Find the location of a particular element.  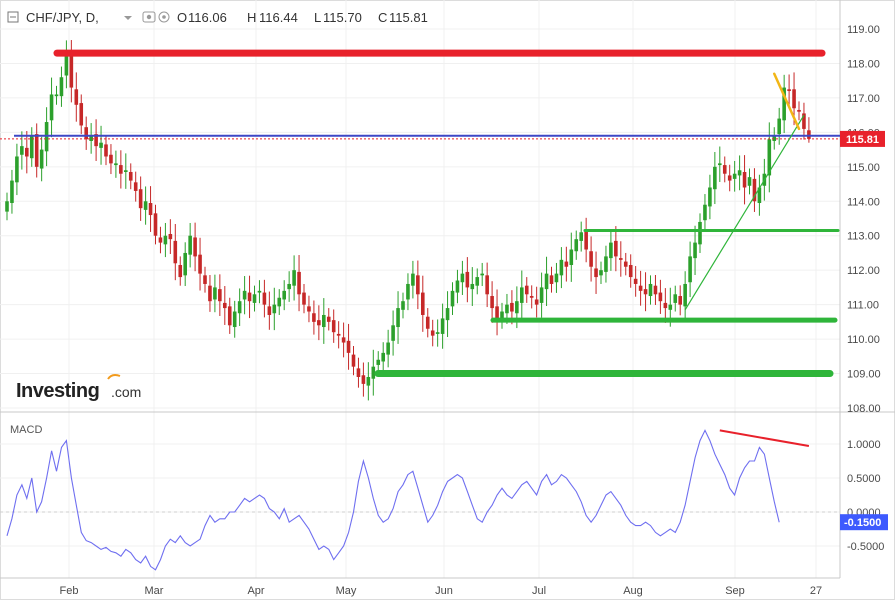

last-price-tag-text: 115.81 is located at coordinates (862, 140).